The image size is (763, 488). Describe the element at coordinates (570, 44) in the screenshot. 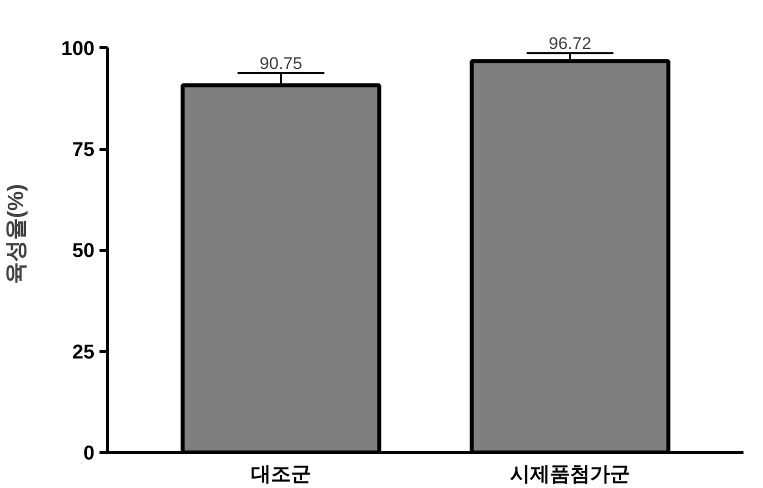

I see `data-label: 96.72` at that location.